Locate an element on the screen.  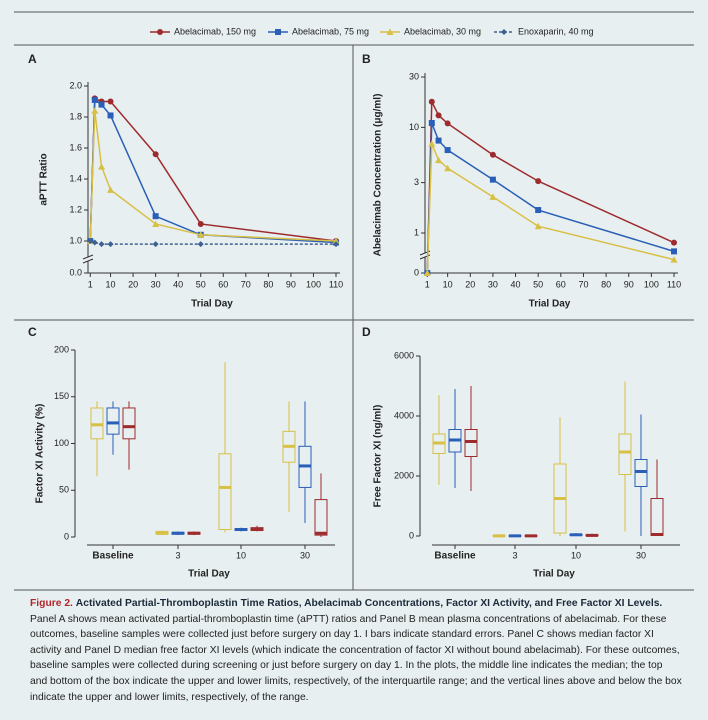
y-tick-label: 1.6 is located at coordinates (75, 147).